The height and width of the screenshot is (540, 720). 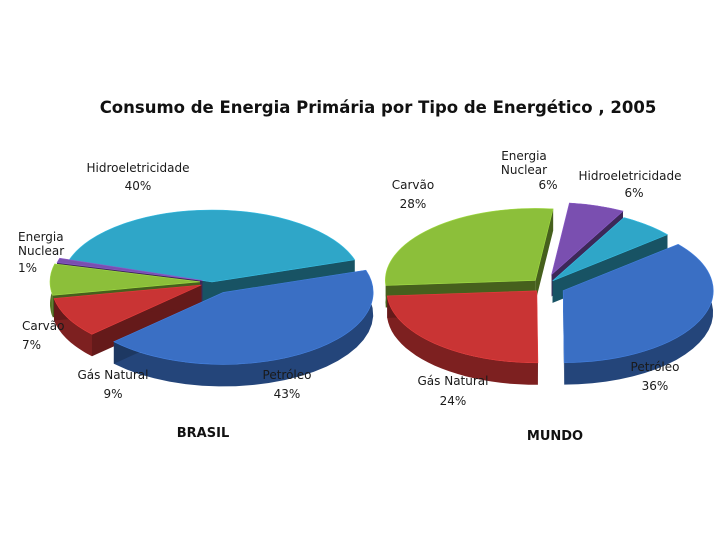 What do you see at coordinates (138, 186) in the screenshot?
I see `brasil-hidroeletricidade-value-label: 40%` at bounding box center [138, 186].